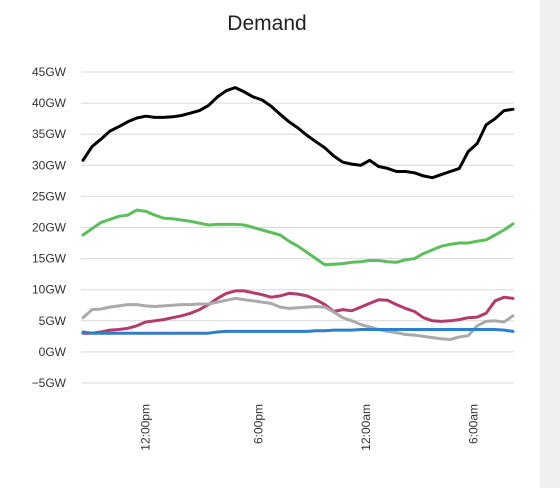  Describe the element at coordinates (49, 134) in the screenshot. I see `y-tick-label: 35GW` at that location.